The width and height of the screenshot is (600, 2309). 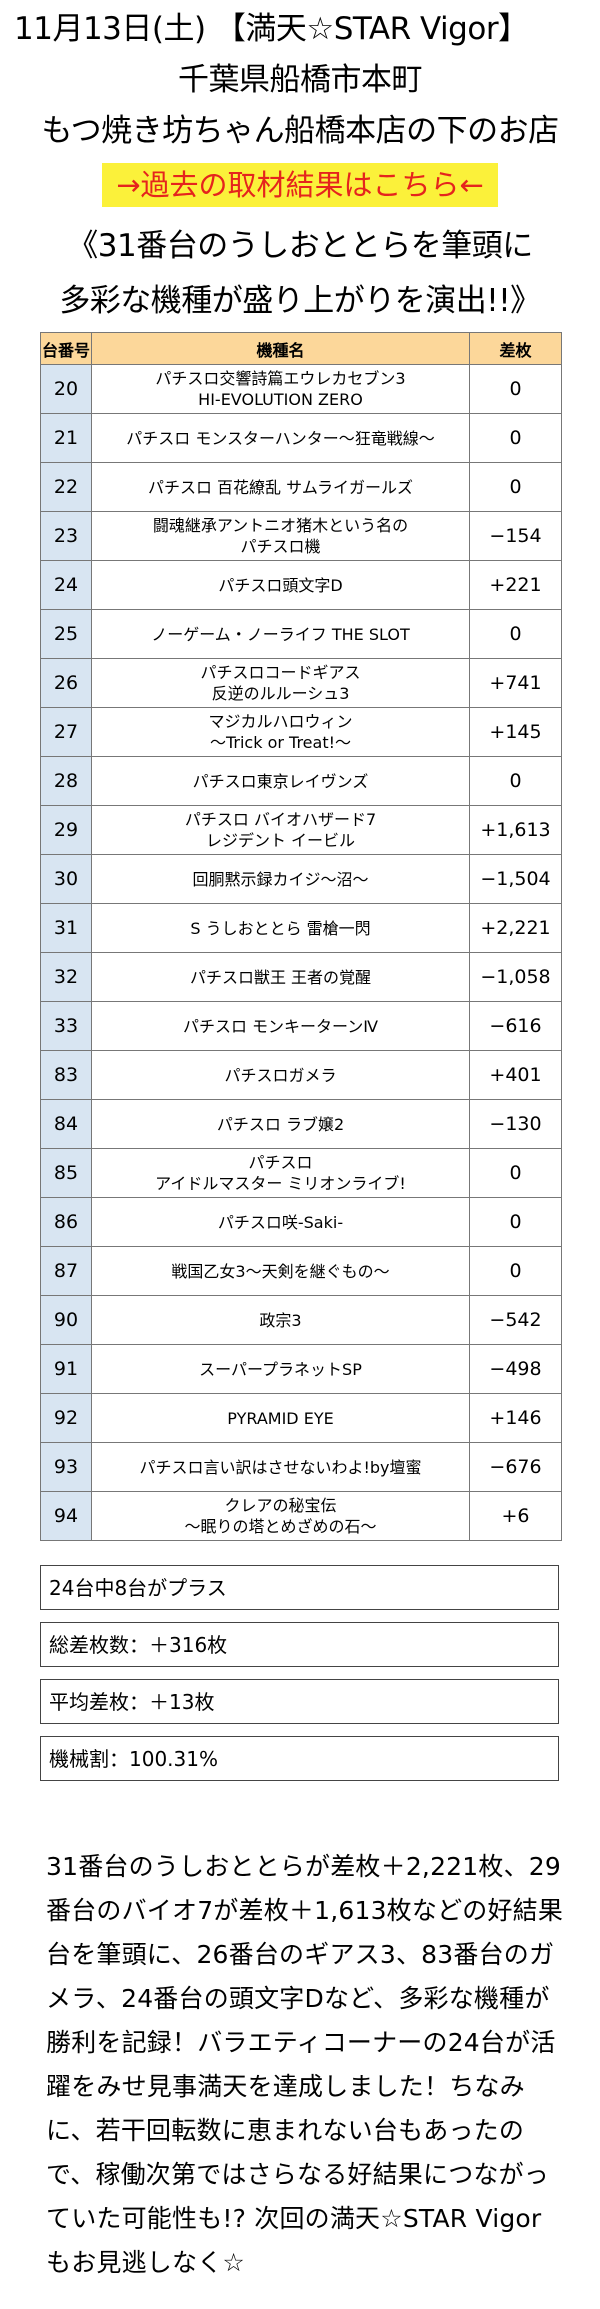 I want to click on machine-name-cell: S うしおととら 雷槍一閃, so click(x=280, y=928).